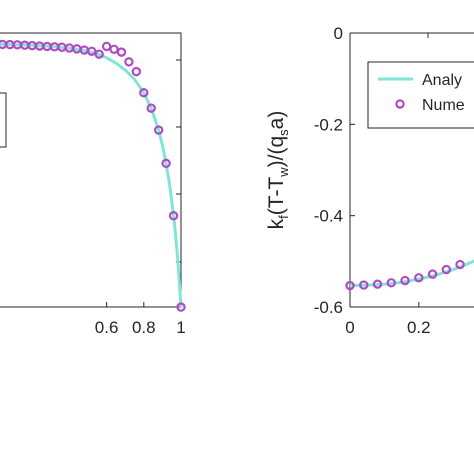 This screenshot has width=474, height=474. Describe the element at coordinates (387, 327) in the screenshot. I see `right-x-tick-labels: 0 0.2` at that location.